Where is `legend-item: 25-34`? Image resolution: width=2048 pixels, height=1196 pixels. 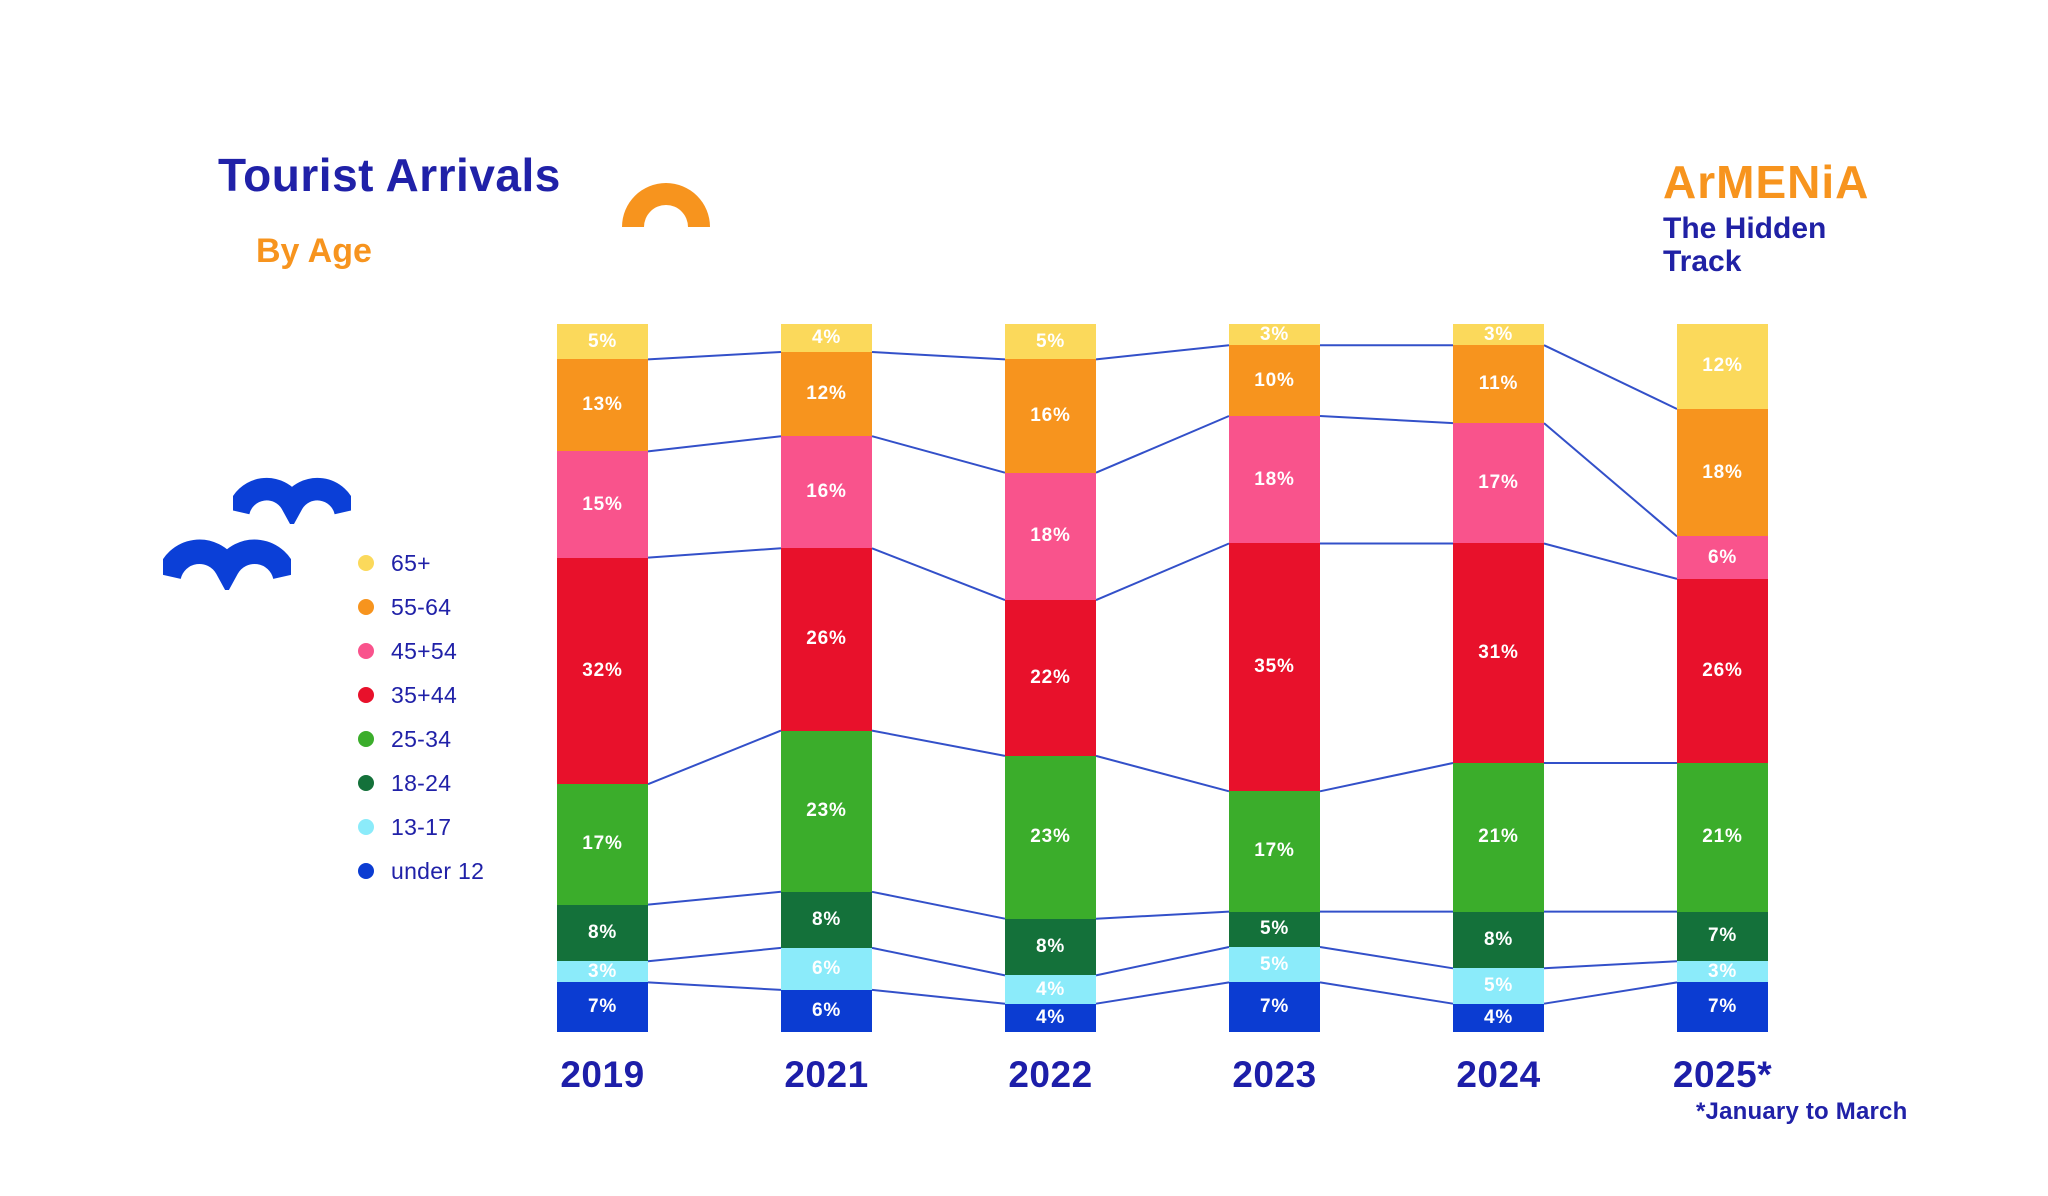 legend-item: 25-34 is located at coordinates (421, 739).